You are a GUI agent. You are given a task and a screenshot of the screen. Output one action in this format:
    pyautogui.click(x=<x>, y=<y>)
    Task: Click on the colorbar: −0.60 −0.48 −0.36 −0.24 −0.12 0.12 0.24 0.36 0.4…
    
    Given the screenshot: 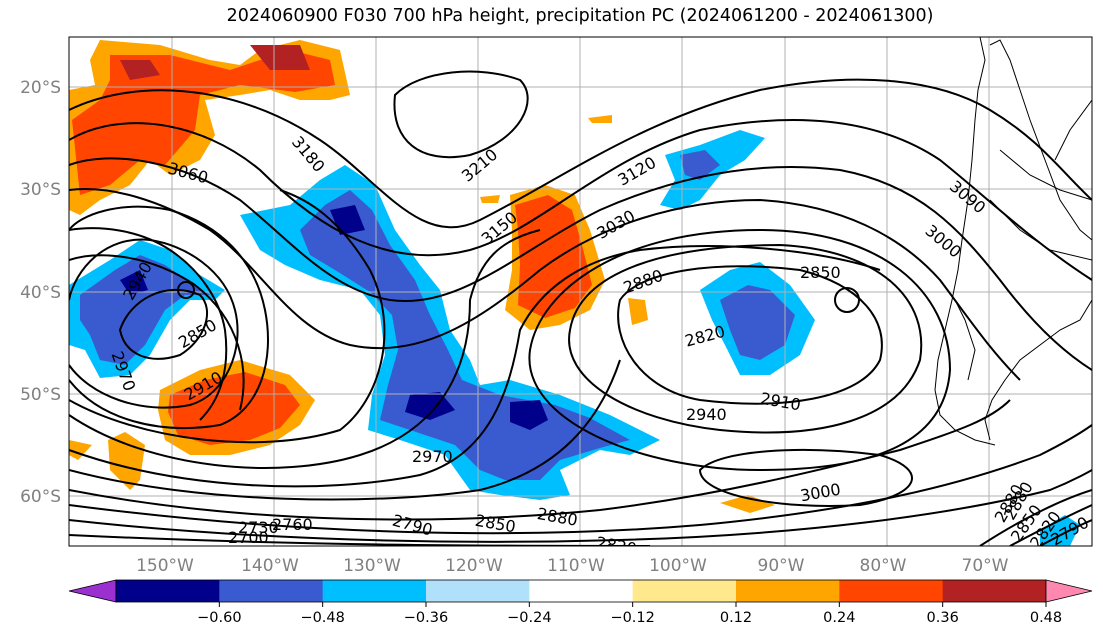 What is the action you would take?
    pyautogui.click(x=580, y=602)
    